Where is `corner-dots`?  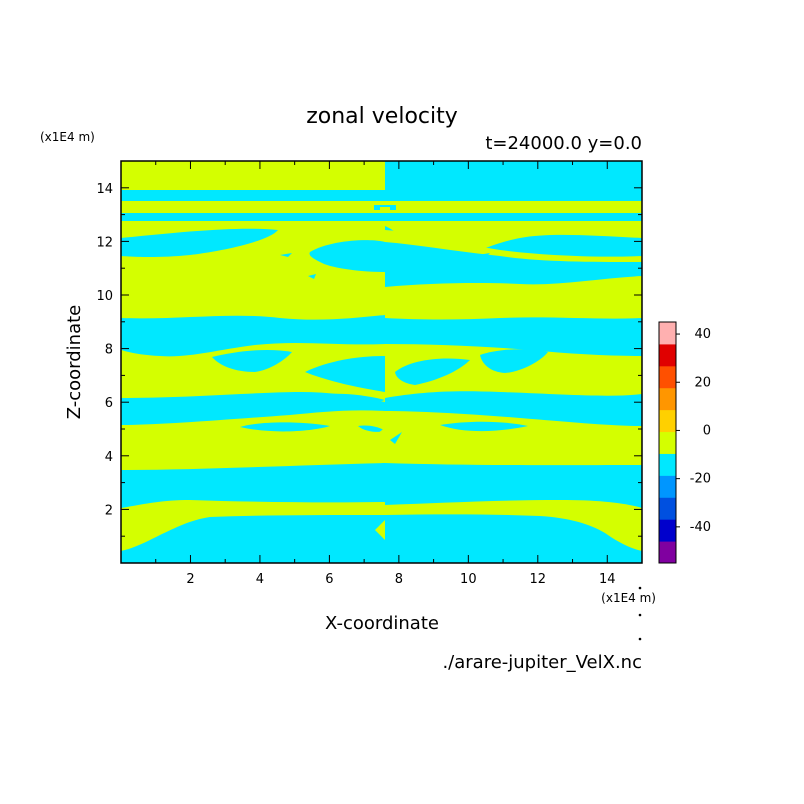
corner-dots is located at coordinates (640, 613).